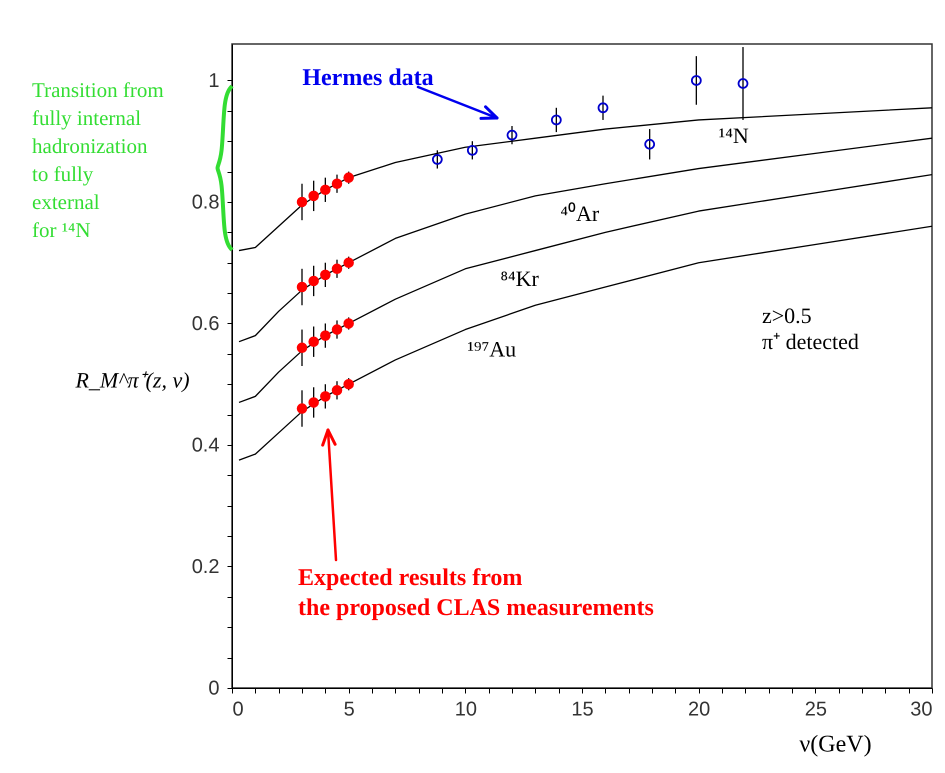 The image size is (945, 773). I want to click on annotation: Hermes data, so click(368, 78).